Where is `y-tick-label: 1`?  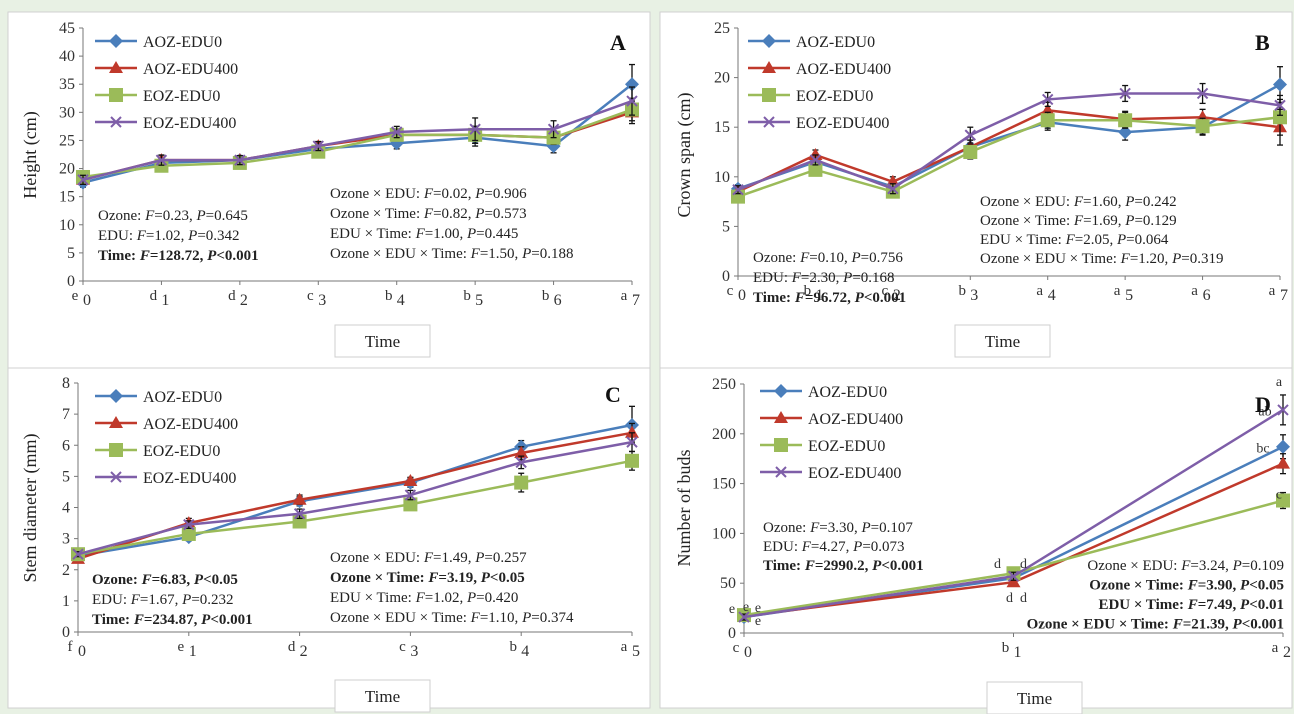 y-tick-label: 1 is located at coordinates (66, 601).